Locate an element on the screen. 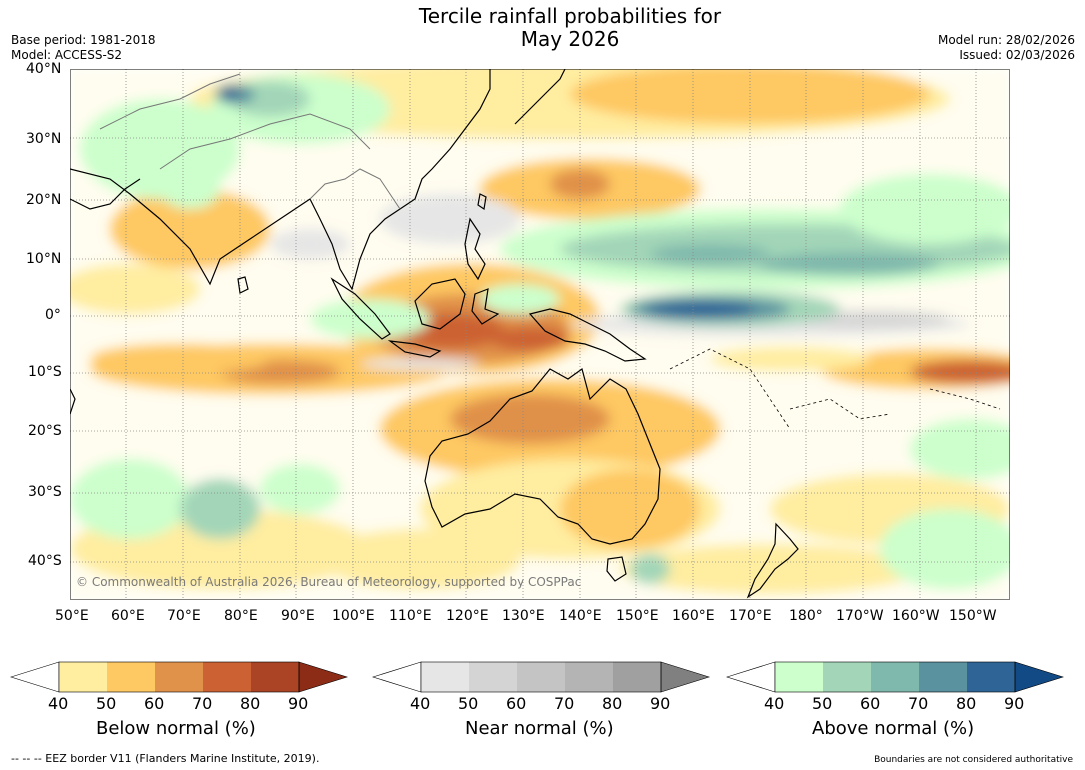  above-tick-90: 90 is located at coordinates (1014, 703).